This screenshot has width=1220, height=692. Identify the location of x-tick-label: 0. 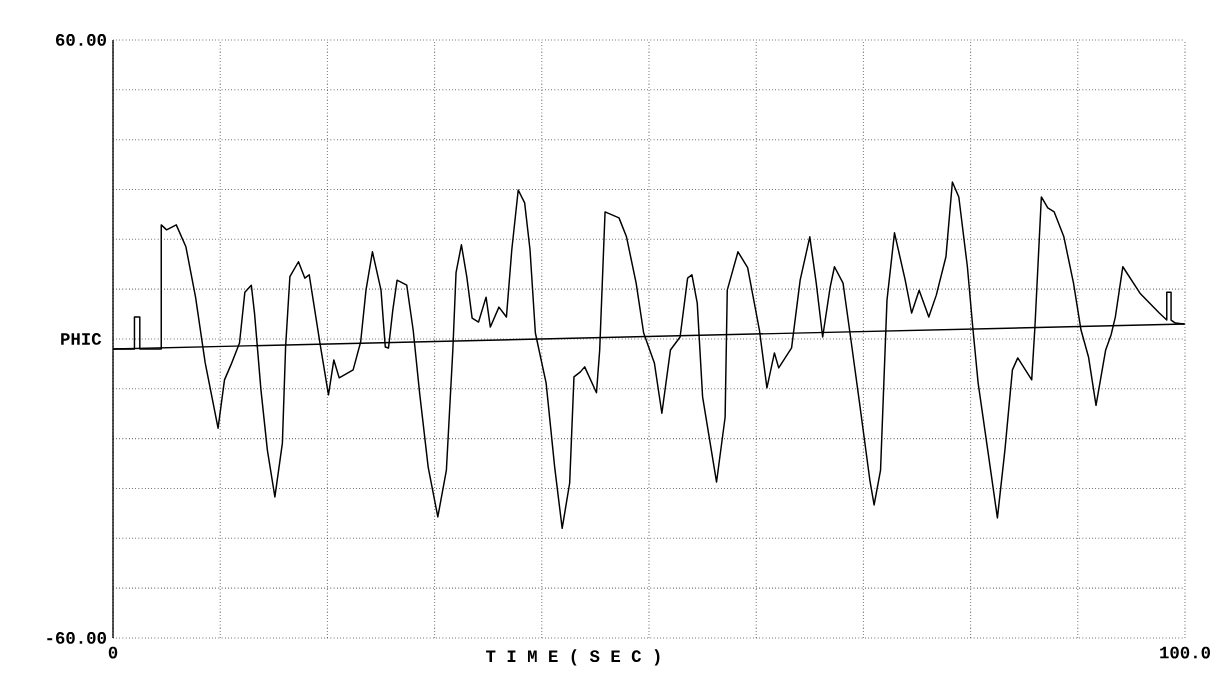
(113, 652).